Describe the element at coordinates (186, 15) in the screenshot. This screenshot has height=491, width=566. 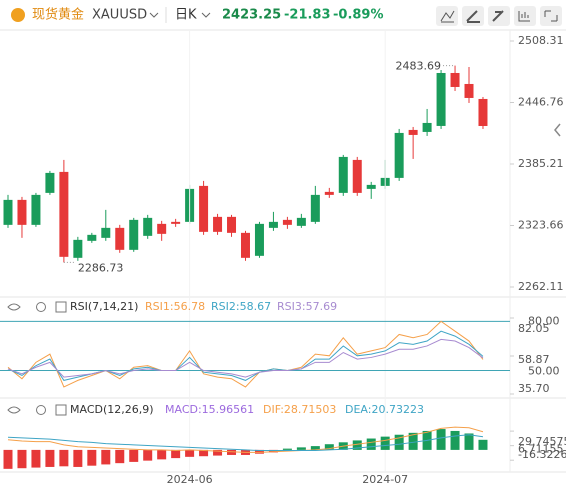
I see `period: 日K` at that location.